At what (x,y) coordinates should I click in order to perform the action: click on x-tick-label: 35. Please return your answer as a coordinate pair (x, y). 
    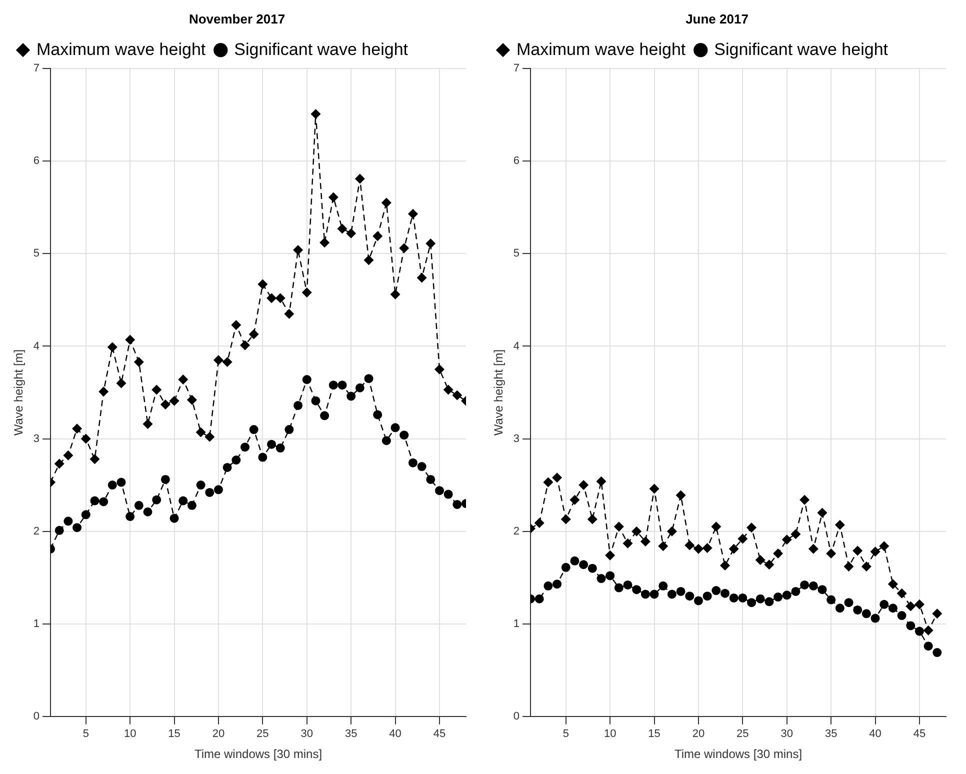
    Looking at the image, I should click on (831, 734).